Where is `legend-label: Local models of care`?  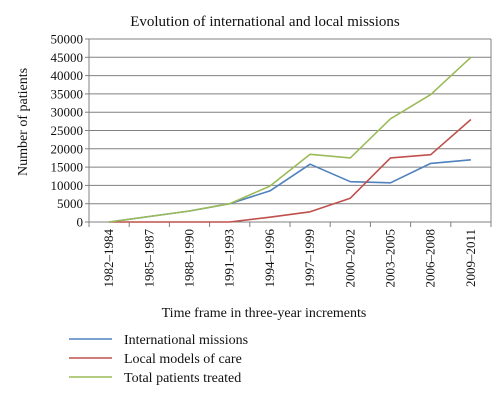
legend-label: Local models of care is located at coordinates (183, 359).